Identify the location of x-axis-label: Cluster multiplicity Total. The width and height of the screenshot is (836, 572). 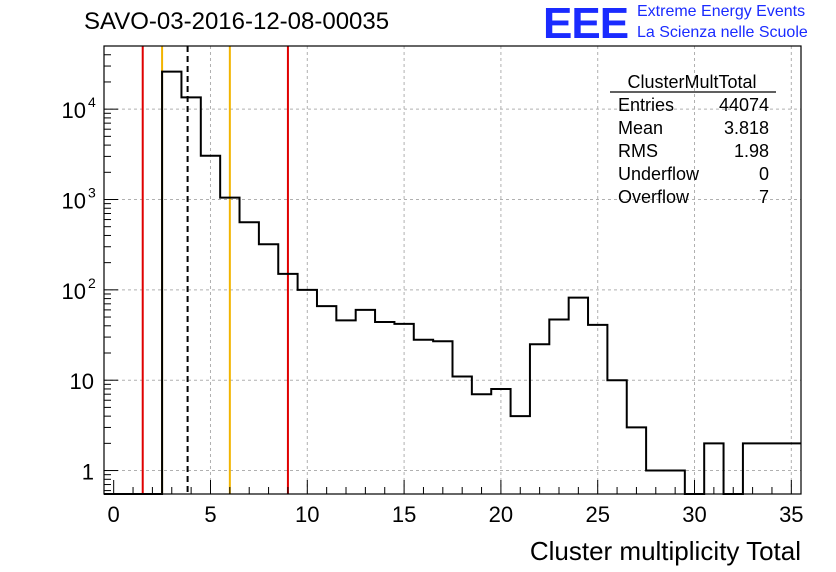
(665, 551).